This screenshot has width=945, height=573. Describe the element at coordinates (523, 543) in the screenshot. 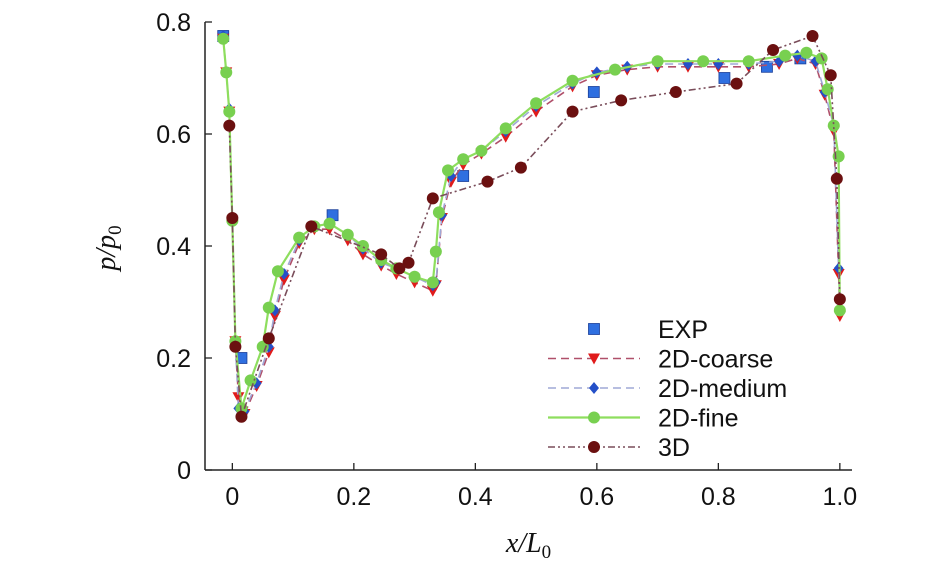

I see `x-axis-label-main: x/L` at that location.